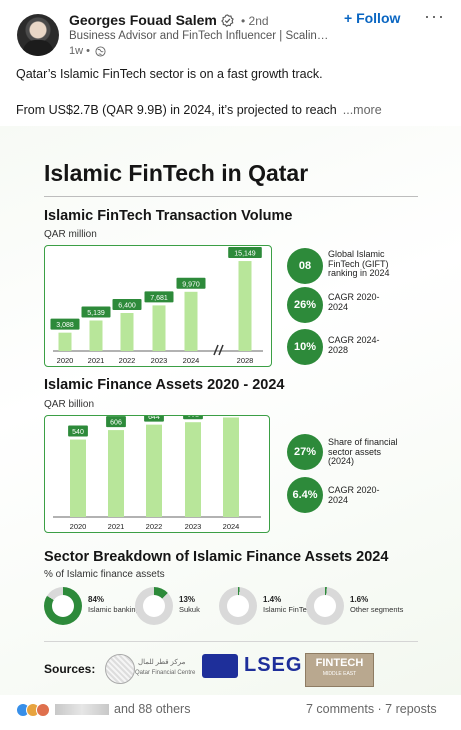  I want to click on verified-icon, so click(227, 20).